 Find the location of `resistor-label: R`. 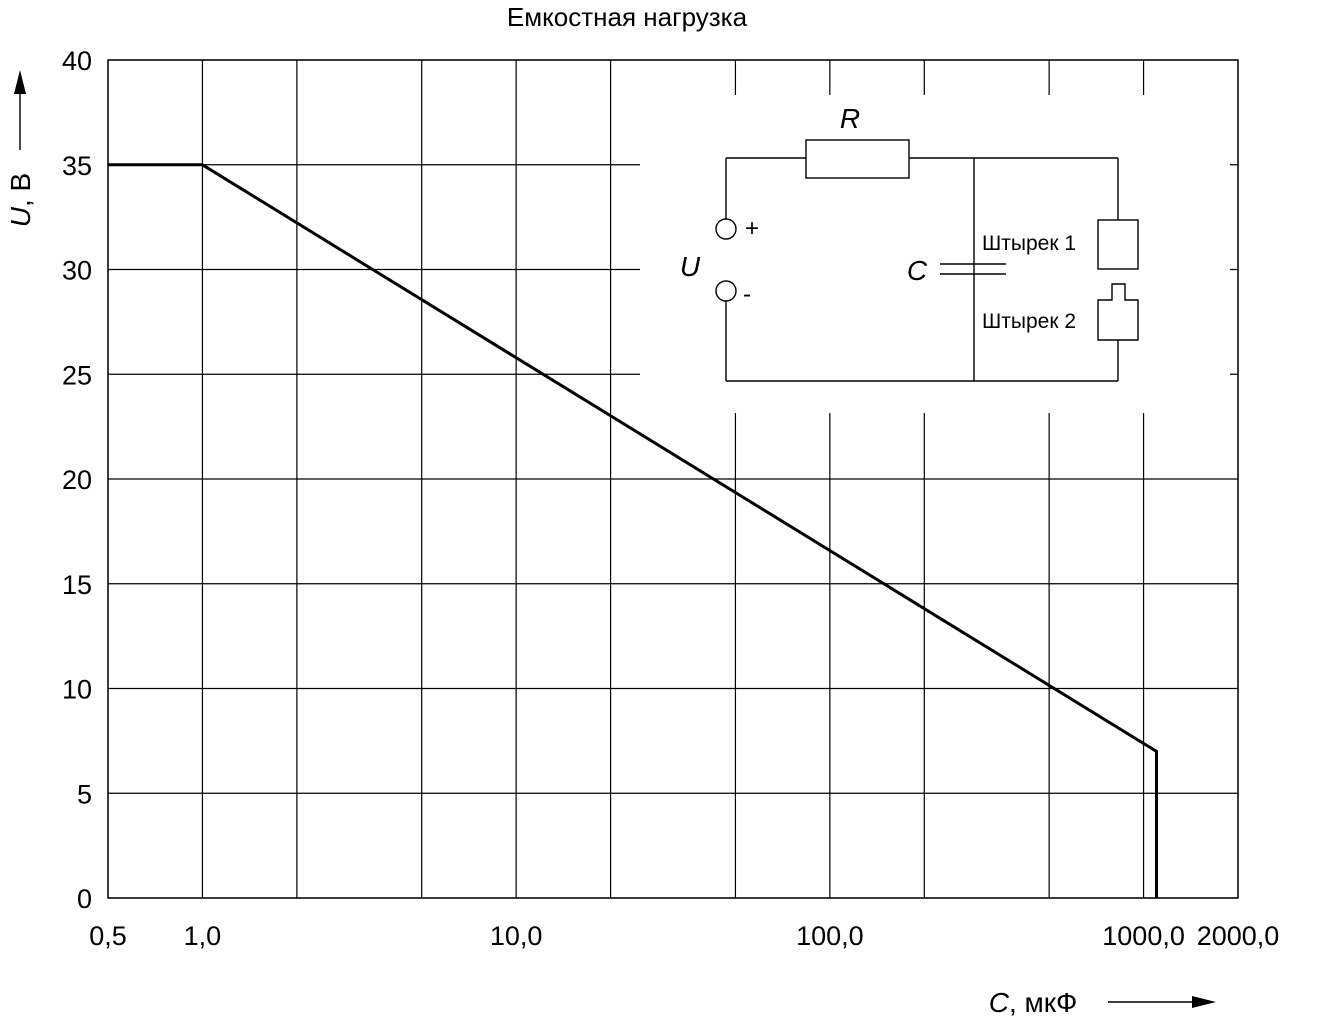

resistor-label: R is located at coordinates (850, 118).